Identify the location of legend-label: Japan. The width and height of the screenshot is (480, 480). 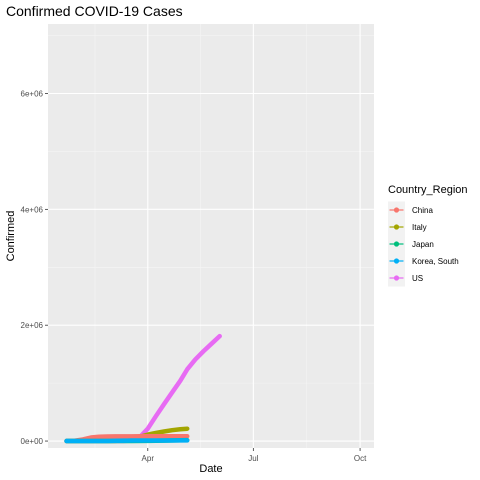
(423, 244).